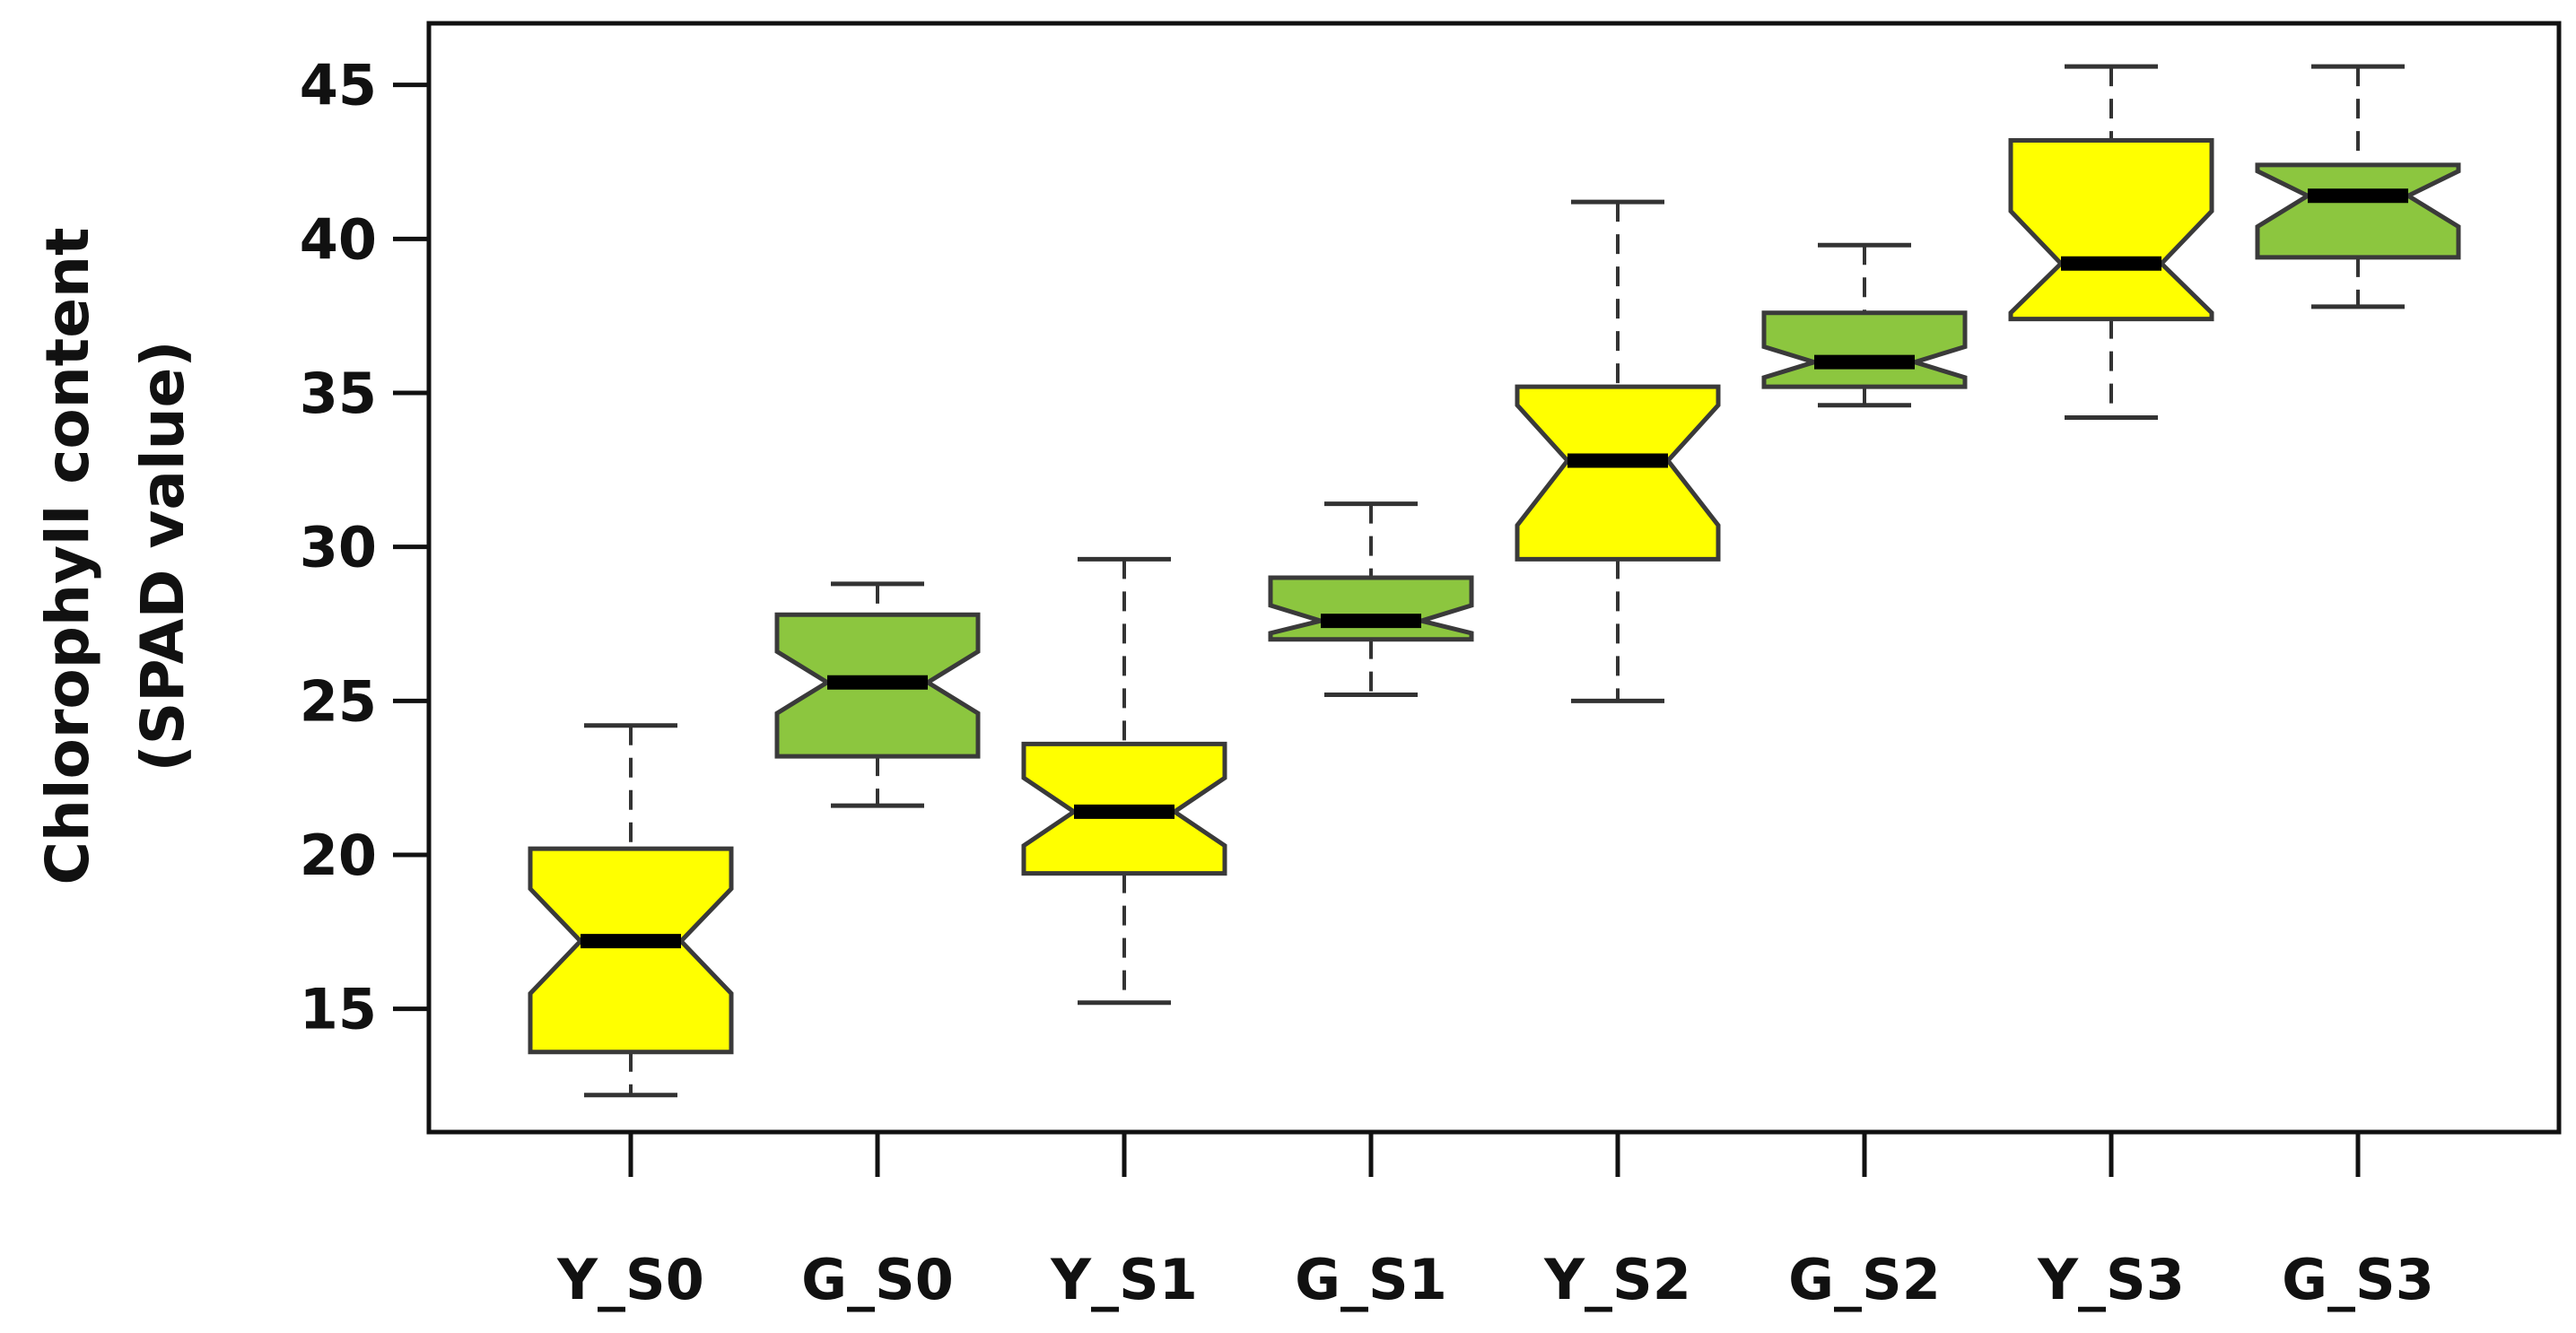 The image size is (2576, 1333). Describe the element at coordinates (630, 1279) in the screenshot. I see `x-tick-label-y-s0: Y_S0` at that location.